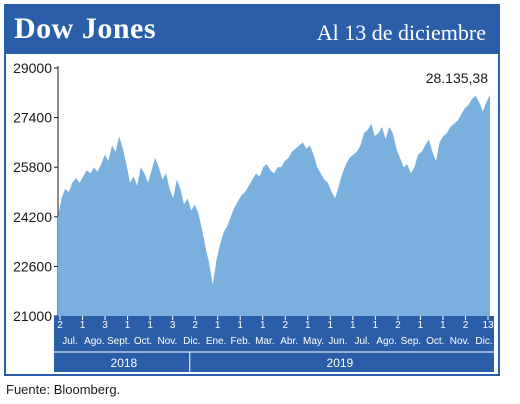 This screenshot has height=404, width=520. What do you see at coordinates (289, 341) in the screenshot?
I see `x-month-label: Abr.` at bounding box center [289, 341].